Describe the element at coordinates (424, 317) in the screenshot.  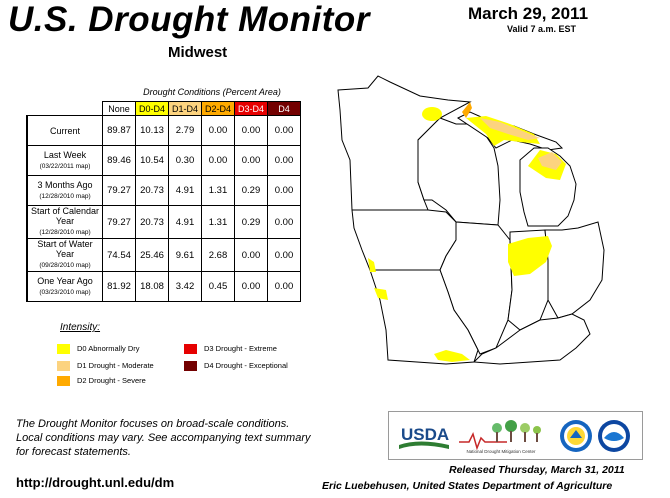
I see `state-missouri` at that location.